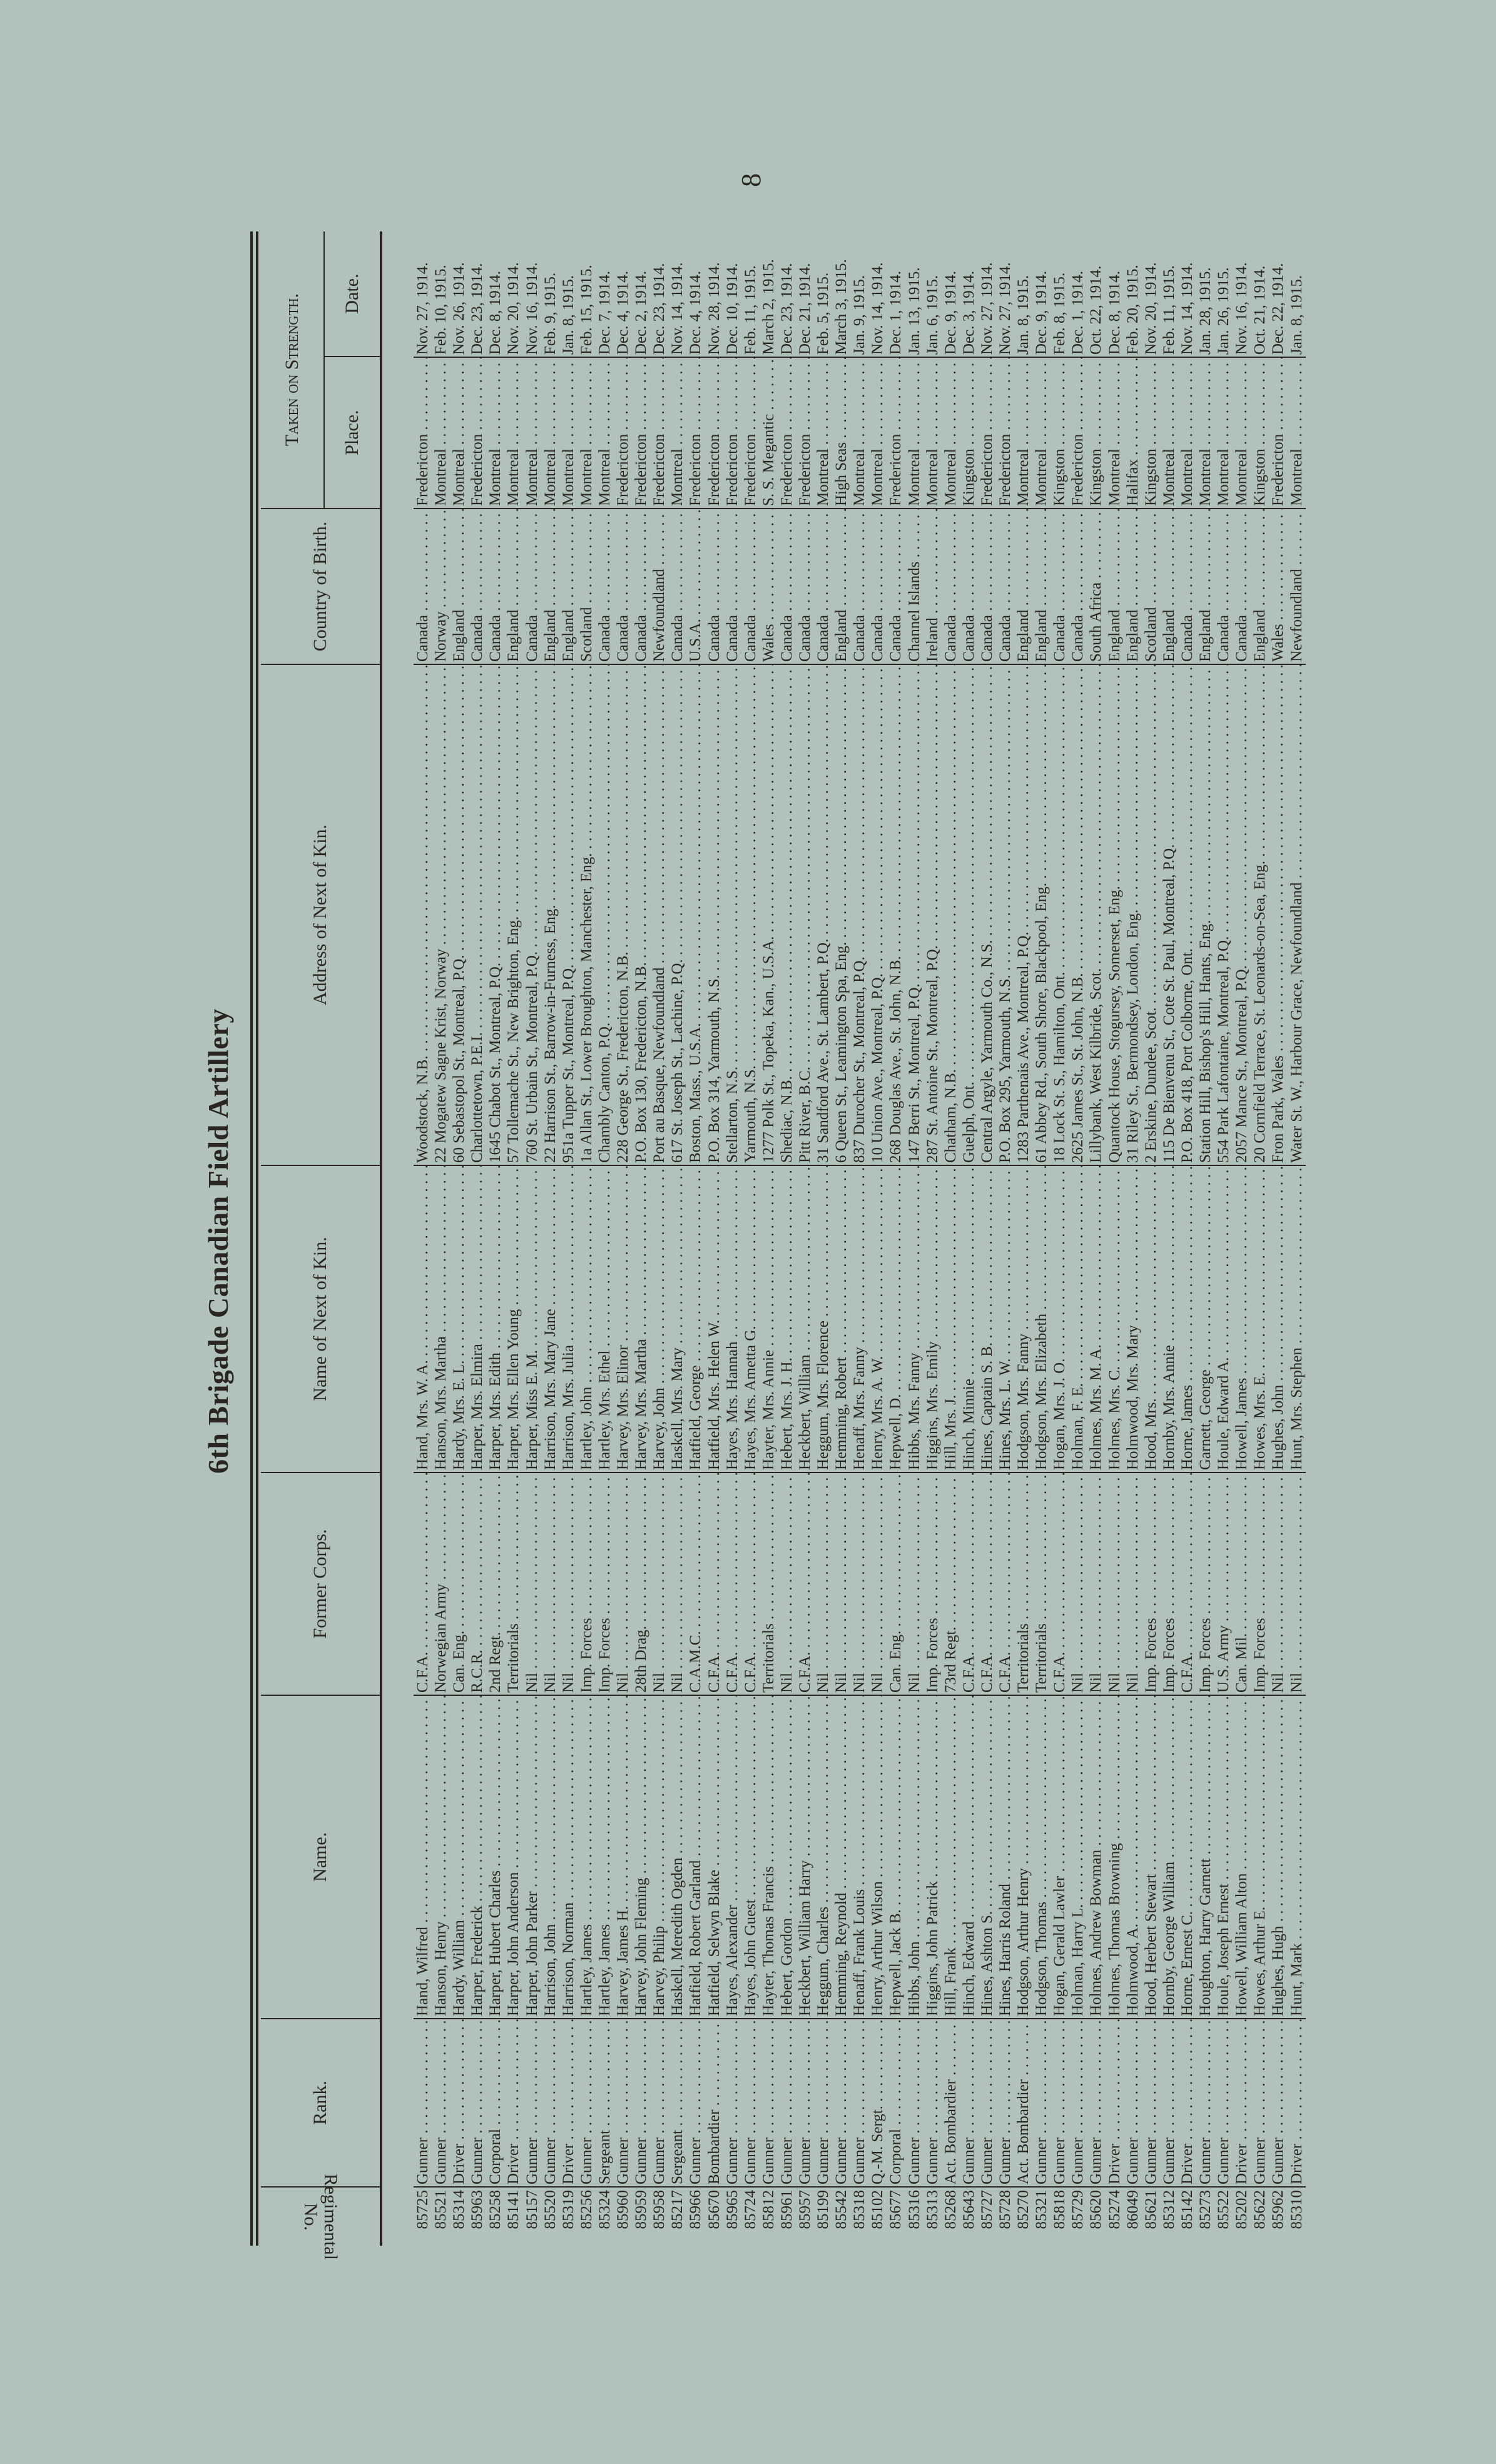 Image resolution: width=1496 pixels, height=2464 pixels. Describe the element at coordinates (986, 2209) in the screenshot. I see `cell-regimental-no: 85727` at that location.